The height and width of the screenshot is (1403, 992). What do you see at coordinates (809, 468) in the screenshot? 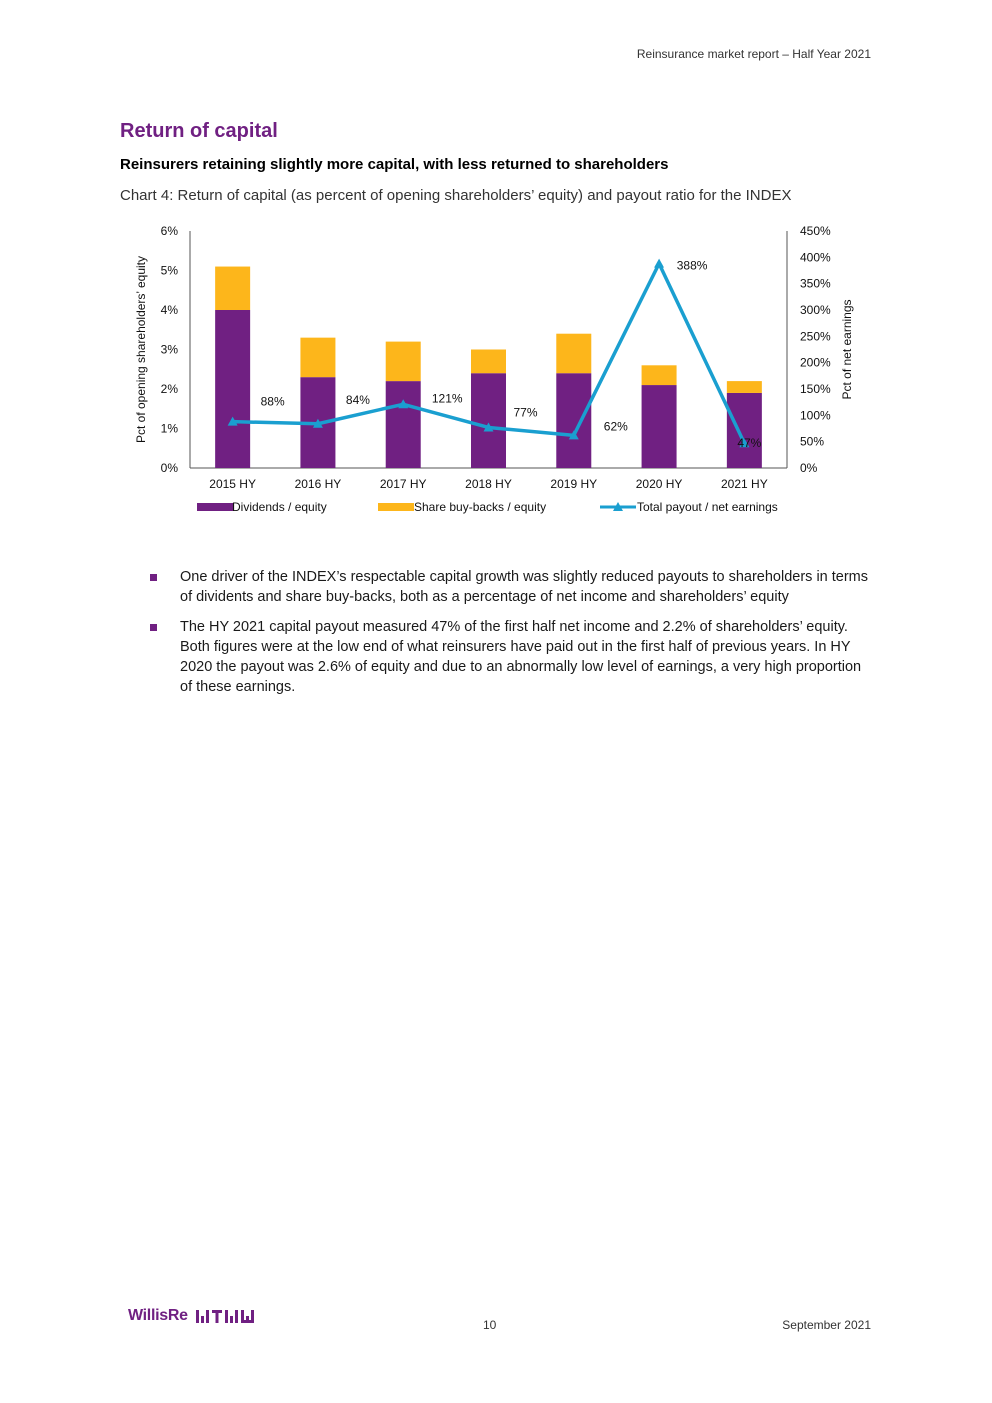
I see `y-tick-label-right: 0%` at bounding box center [809, 468].